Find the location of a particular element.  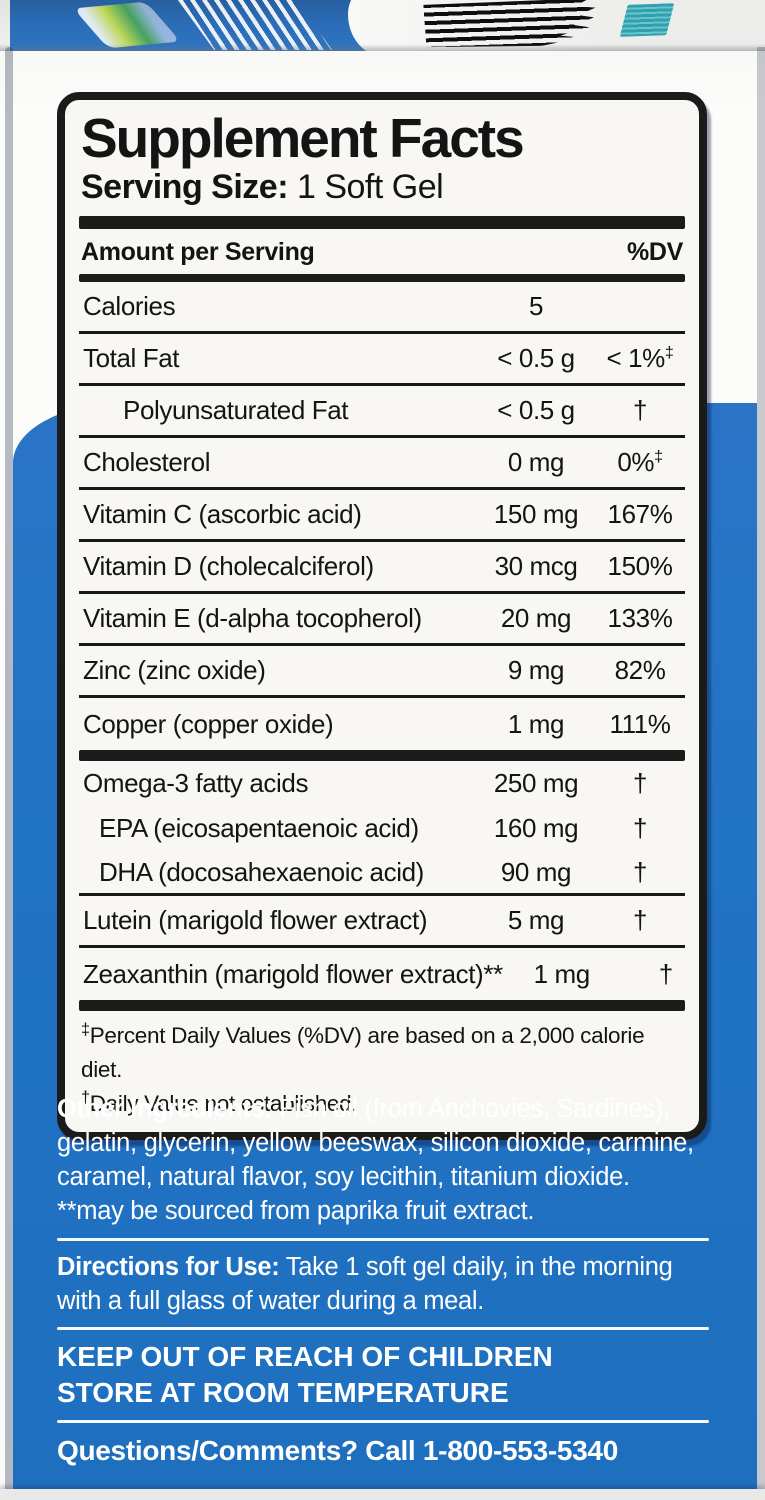

table-header: Amount per Serving %DV is located at coordinates (382, 251).